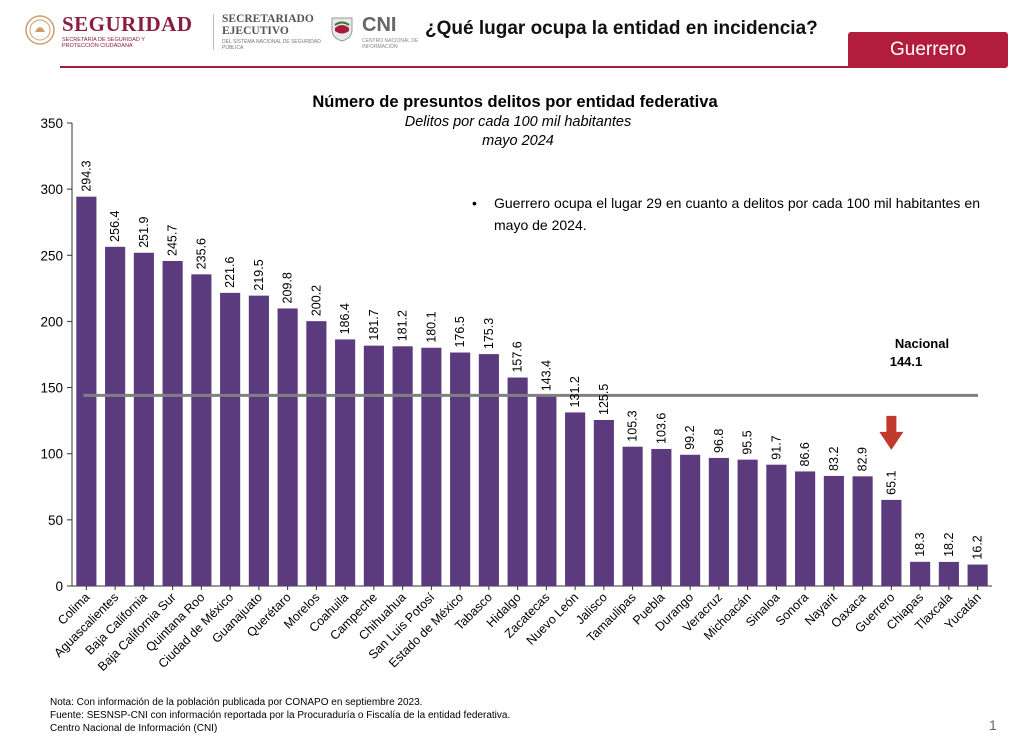 This screenshot has height=747, width=1024. Describe the element at coordinates (863, 459) in the screenshot. I see `data-label: 82.9` at that location.